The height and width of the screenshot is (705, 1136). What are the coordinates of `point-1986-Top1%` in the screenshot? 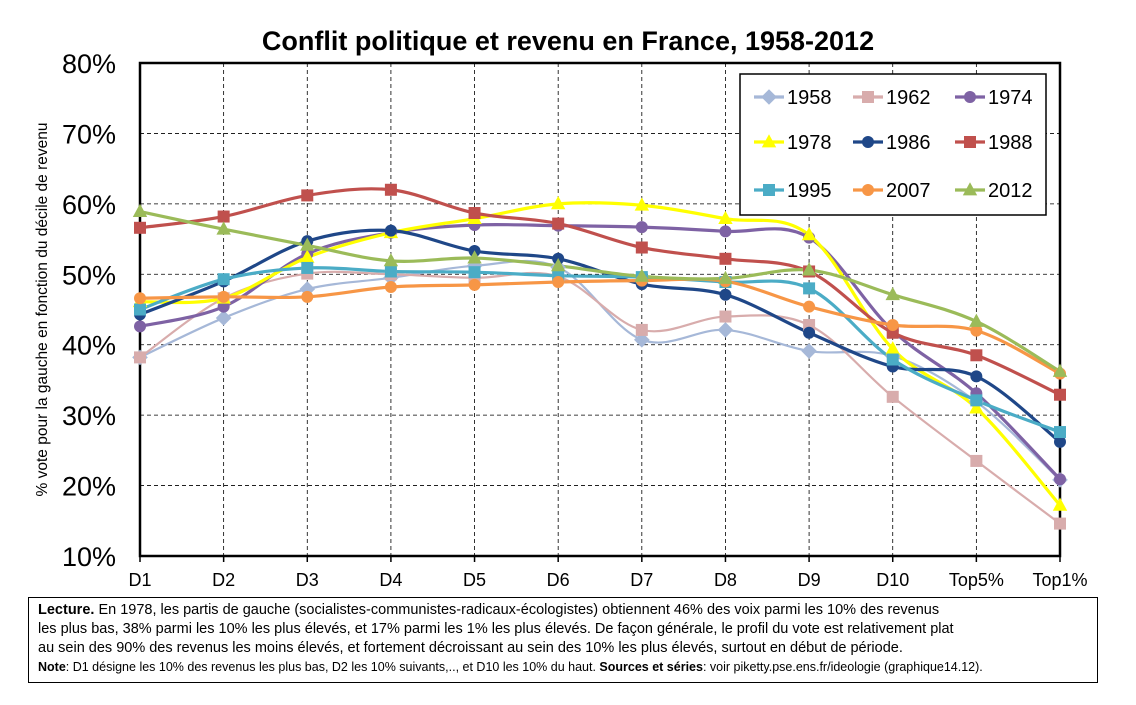 It's located at (1060, 441).